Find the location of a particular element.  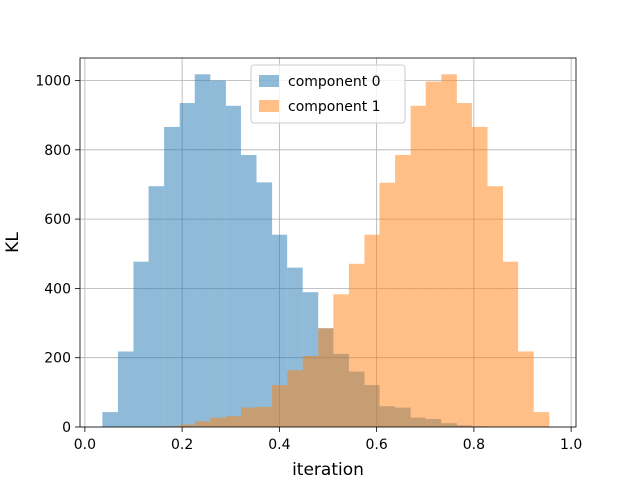

y-tick-label: 0 is located at coordinates (66, 428).